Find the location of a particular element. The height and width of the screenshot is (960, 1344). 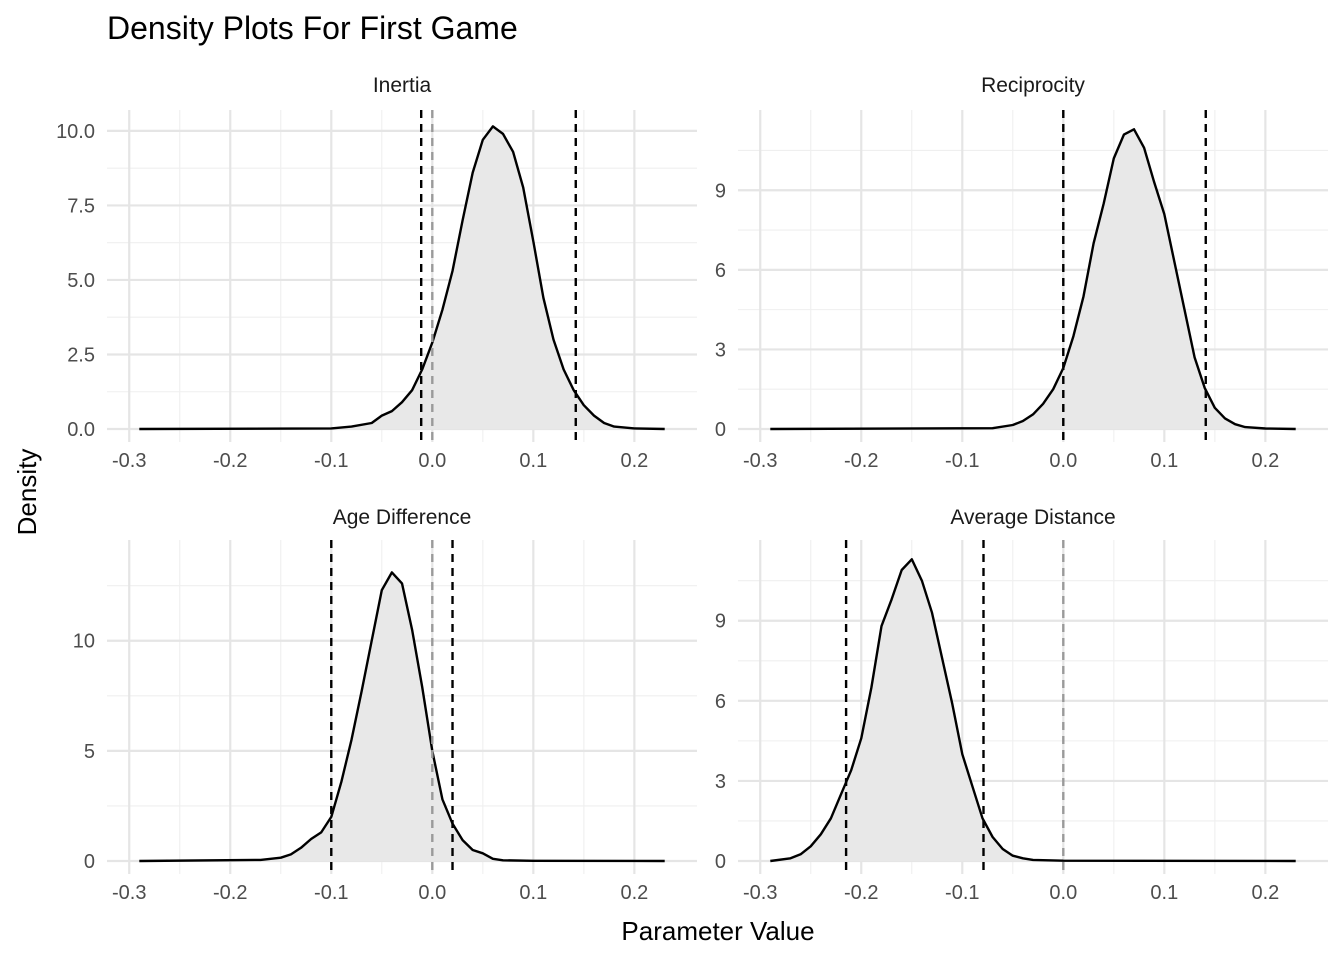

facet-label: Reciprocity is located at coordinates (1033, 85).